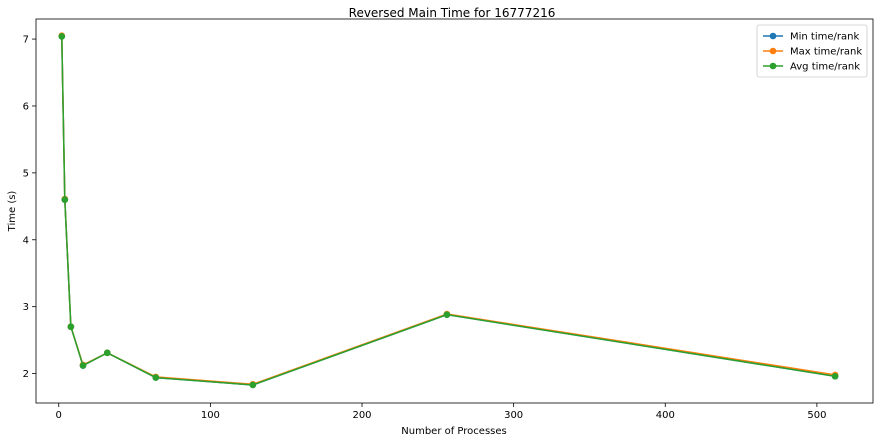 The height and width of the screenshot is (441, 878). I want to click on legend-item: Min time/rank, so click(811, 37).